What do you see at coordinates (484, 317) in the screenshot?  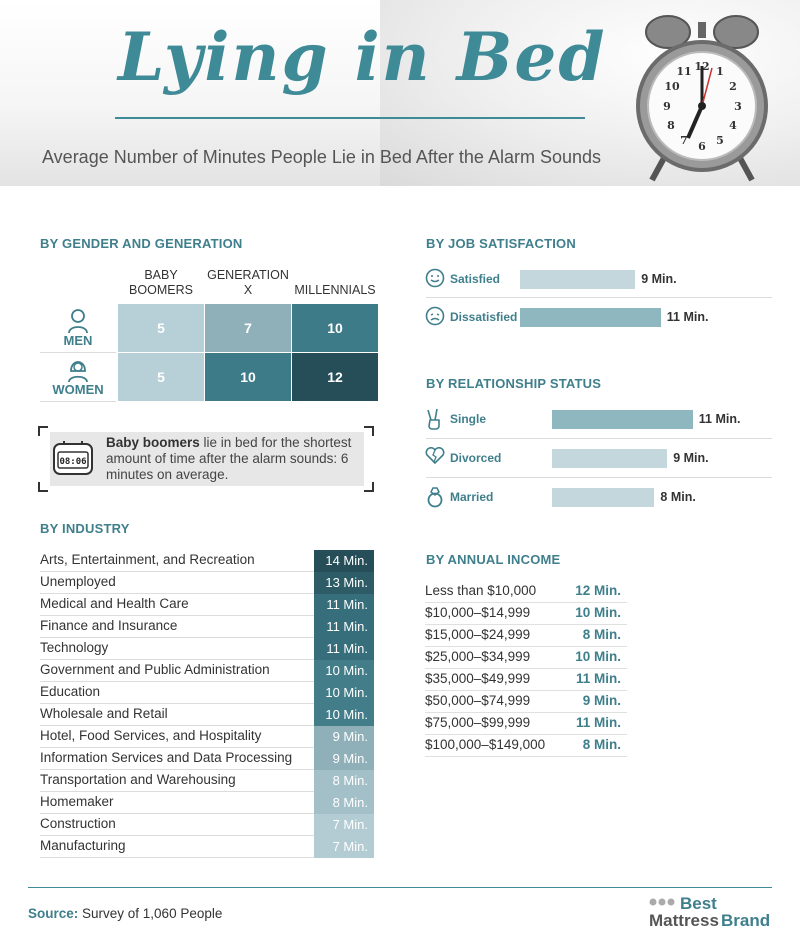 I see `bar-label: Dissatisfied` at bounding box center [484, 317].